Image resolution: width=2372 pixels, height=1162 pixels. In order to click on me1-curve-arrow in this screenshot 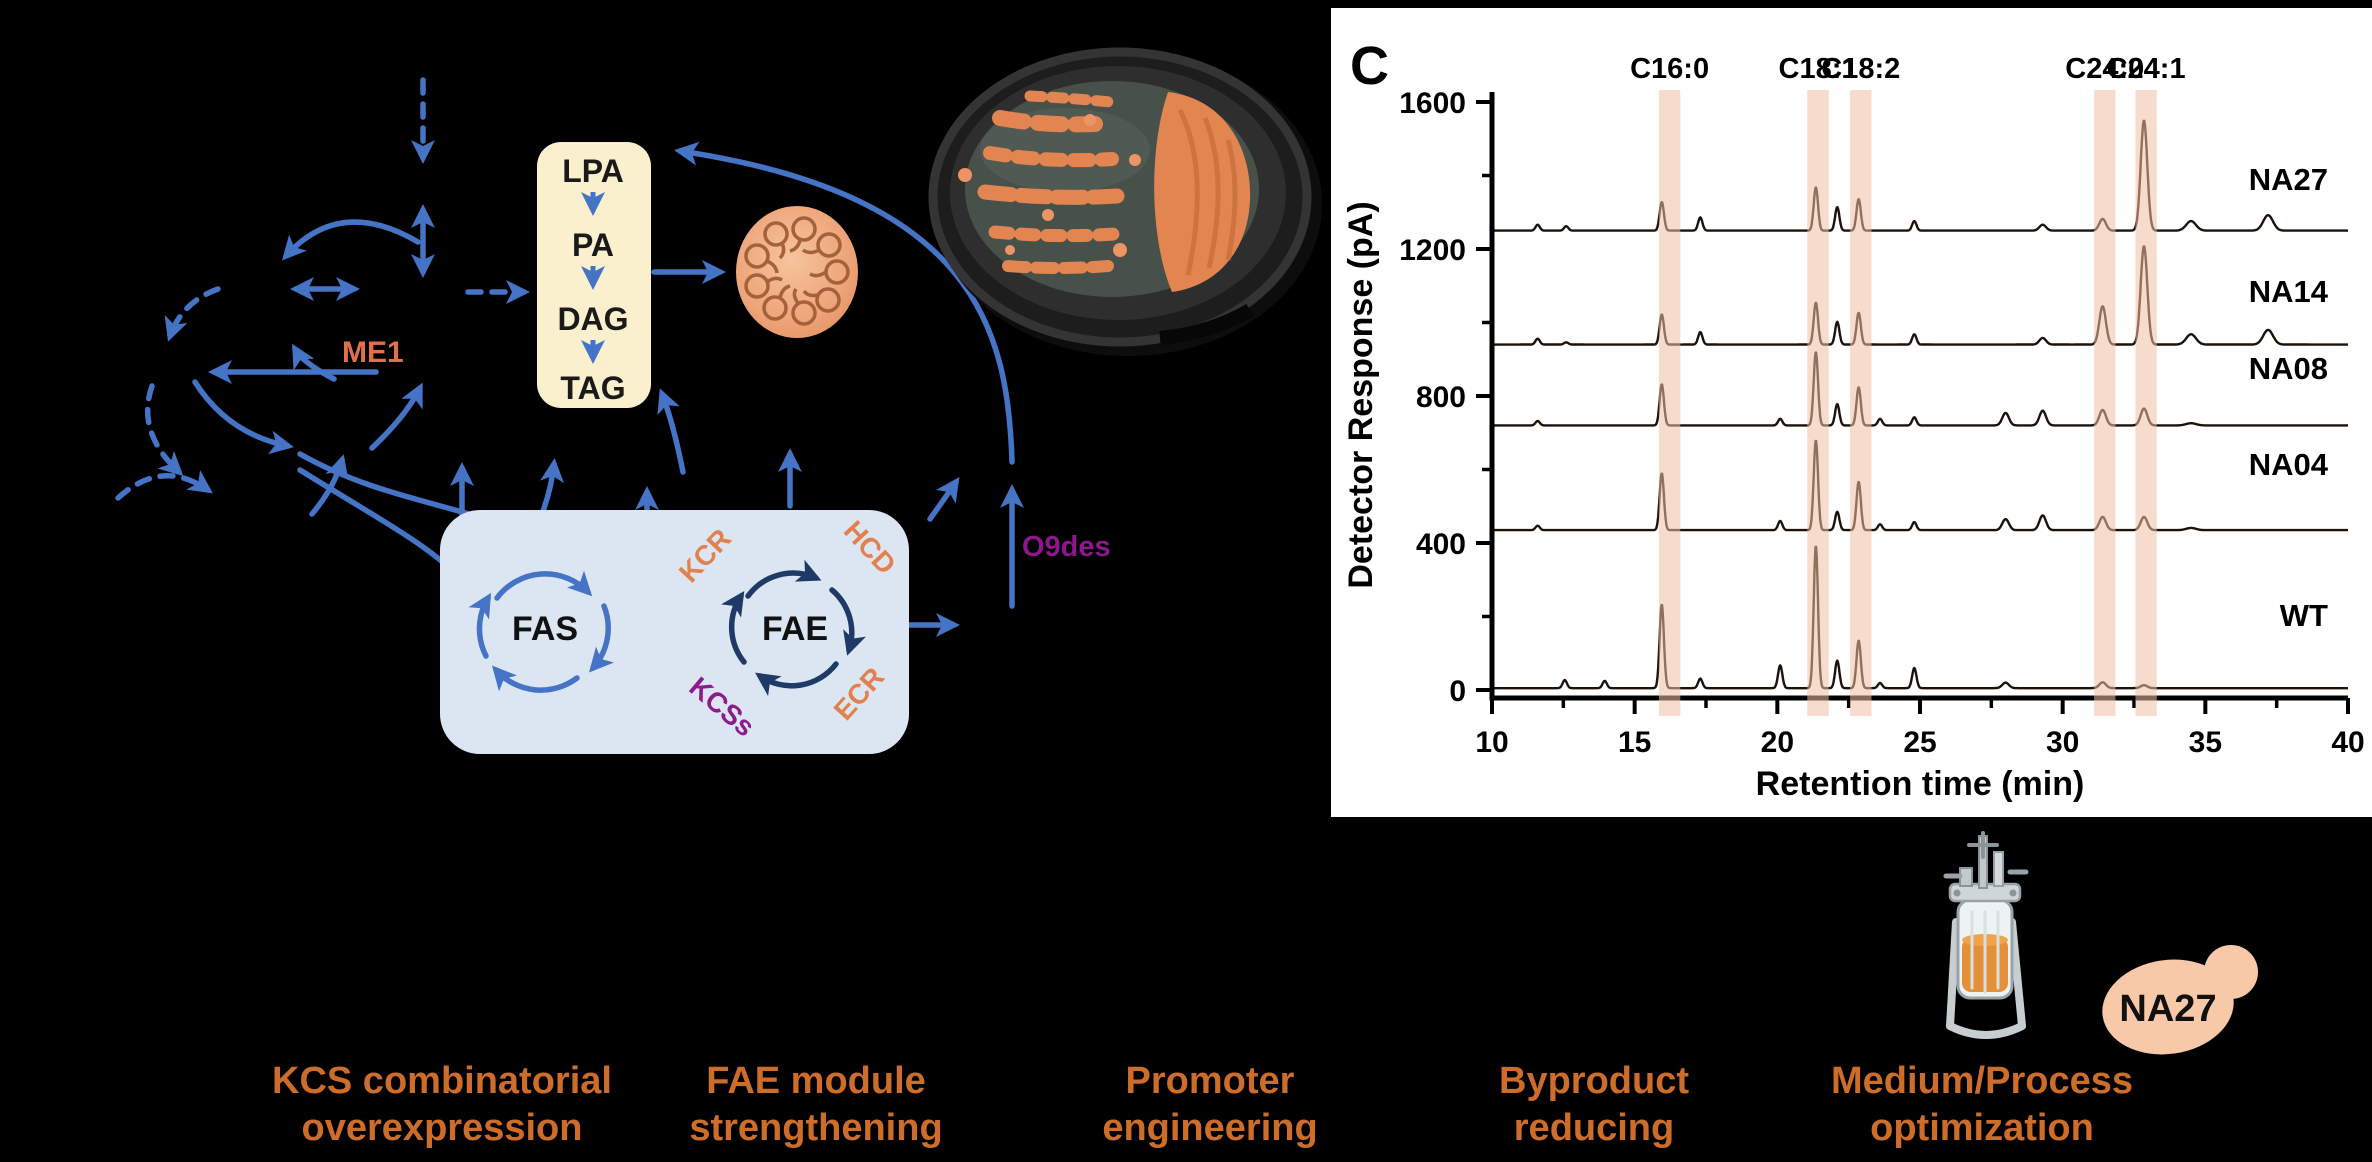, I will do `click(314, 362)`.